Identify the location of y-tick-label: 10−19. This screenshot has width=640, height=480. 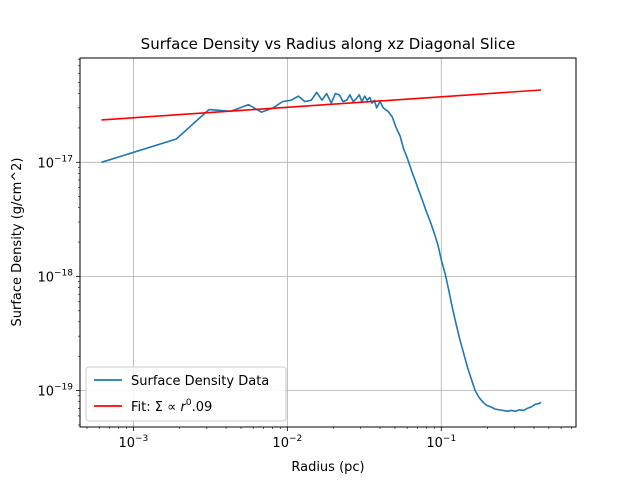
(55, 391).